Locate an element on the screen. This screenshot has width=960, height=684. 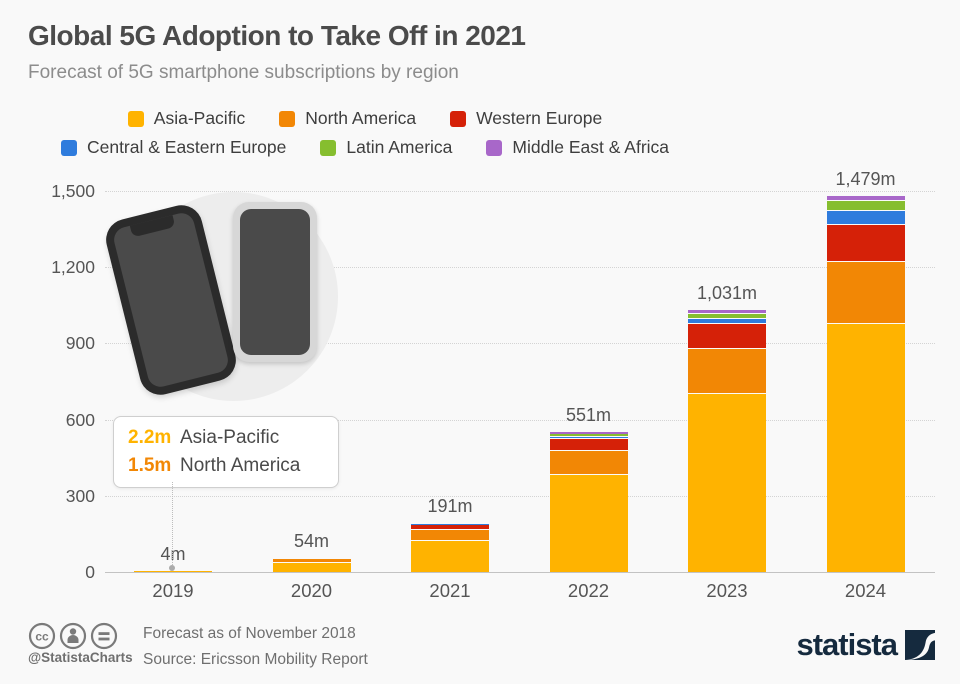
legend-item-latin-america: Latin America is located at coordinates (386, 147).